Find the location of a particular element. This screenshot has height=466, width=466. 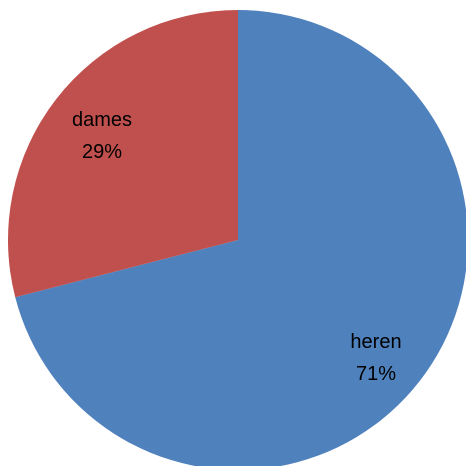

slice-label-heren: heren is located at coordinates (375, 342).